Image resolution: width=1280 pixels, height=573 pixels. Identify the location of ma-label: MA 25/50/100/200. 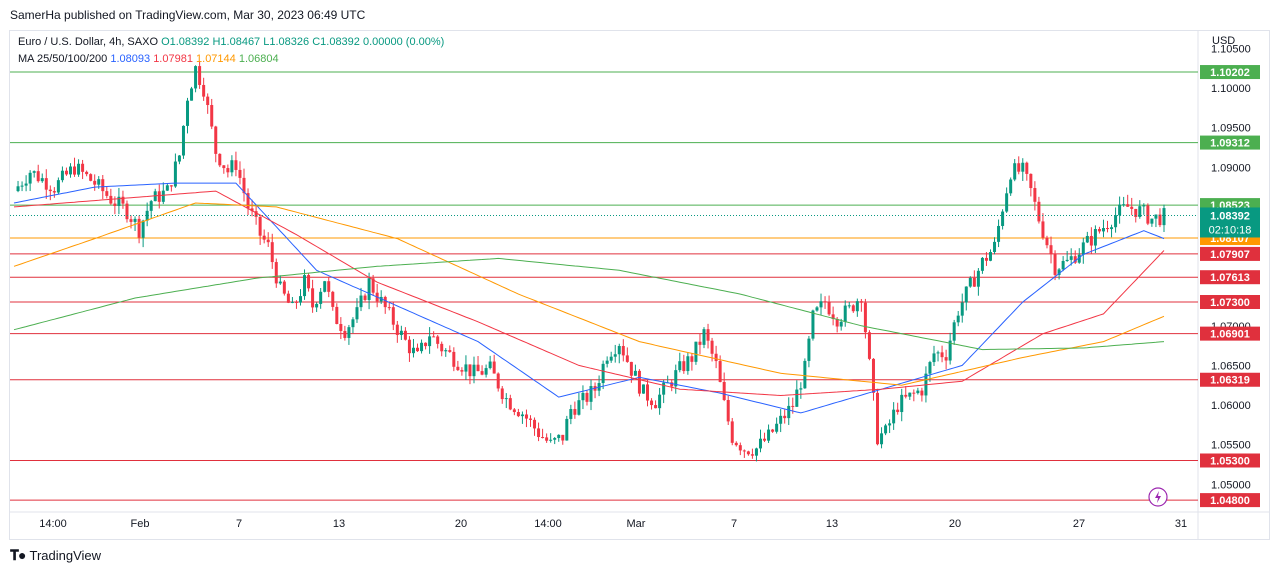
(63, 59).